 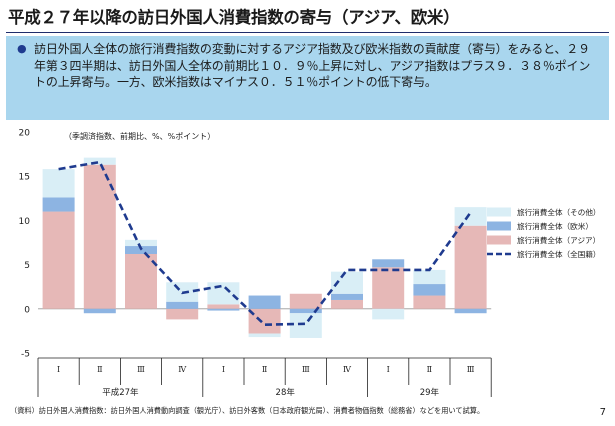 I want to click on y-tick-label: 20, so click(x=25, y=134).